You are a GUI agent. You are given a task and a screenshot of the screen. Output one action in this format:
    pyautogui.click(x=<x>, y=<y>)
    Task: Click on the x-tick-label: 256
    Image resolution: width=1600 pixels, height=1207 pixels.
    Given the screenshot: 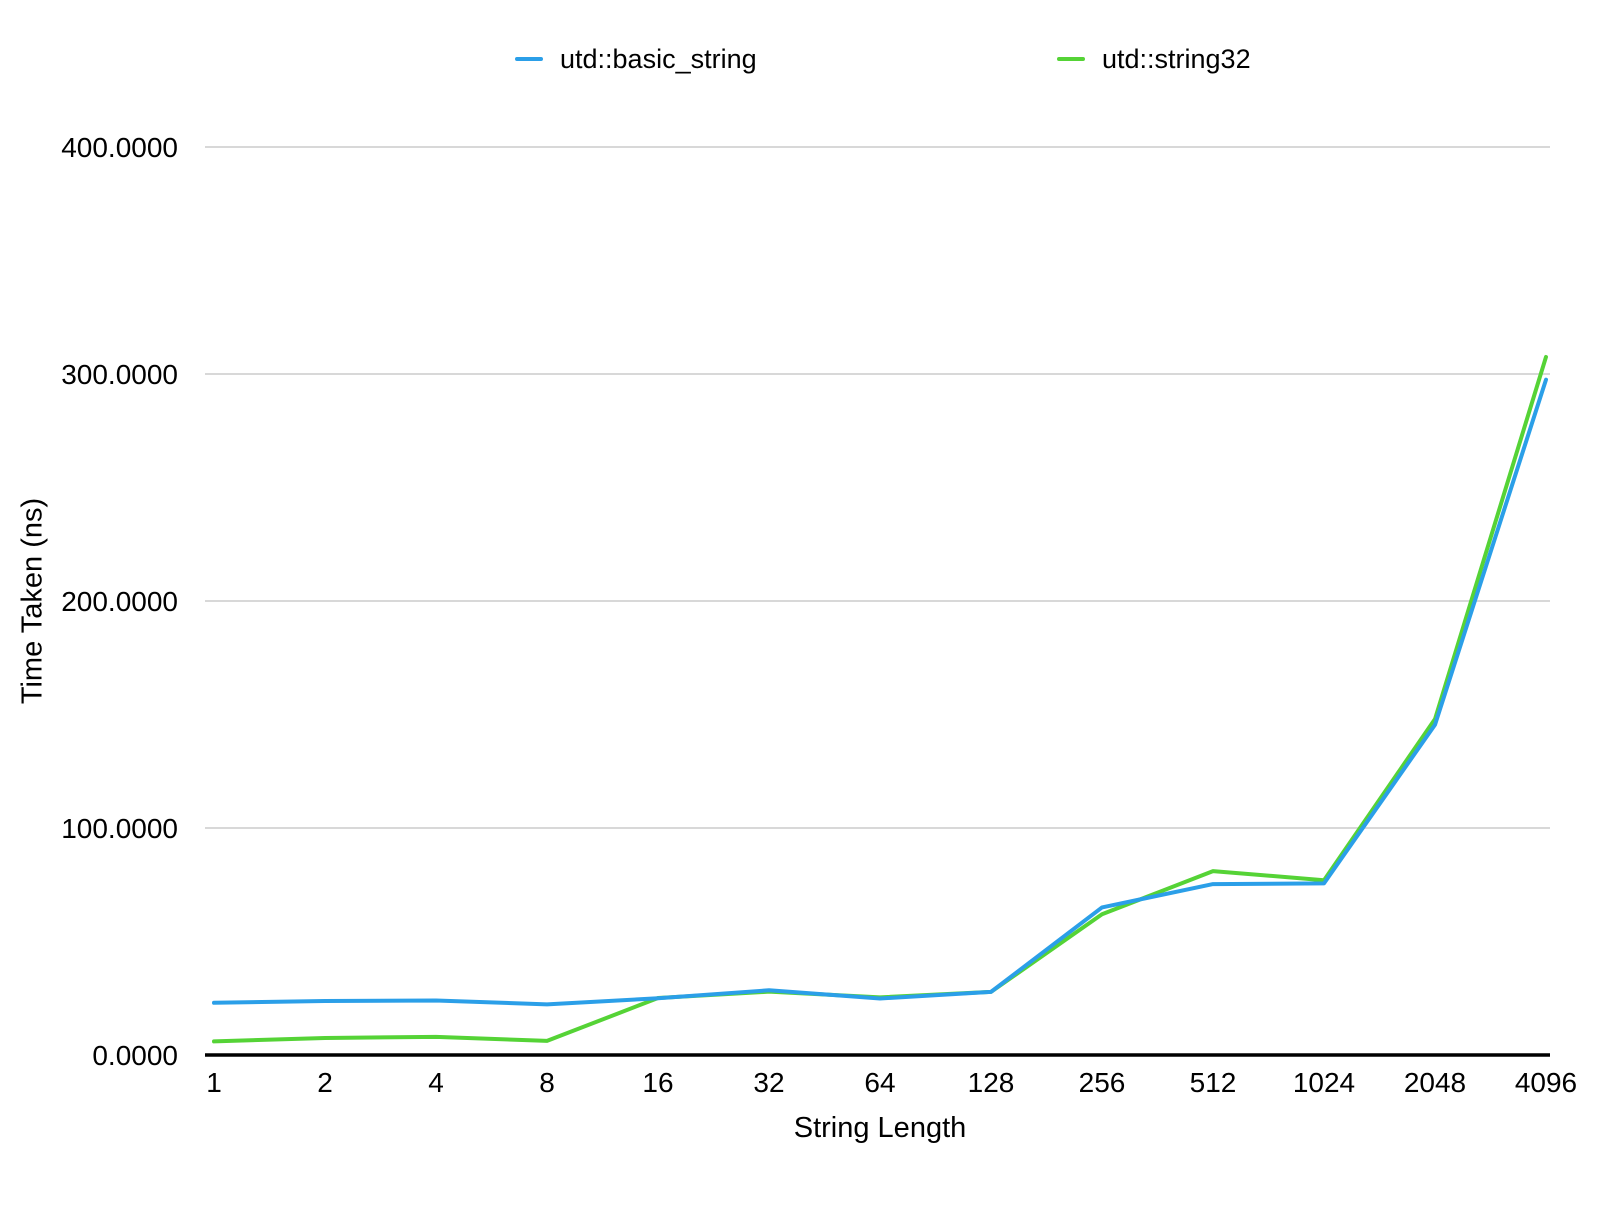 What is the action you would take?
    pyautogui.click(x=1102, y=1082)
    